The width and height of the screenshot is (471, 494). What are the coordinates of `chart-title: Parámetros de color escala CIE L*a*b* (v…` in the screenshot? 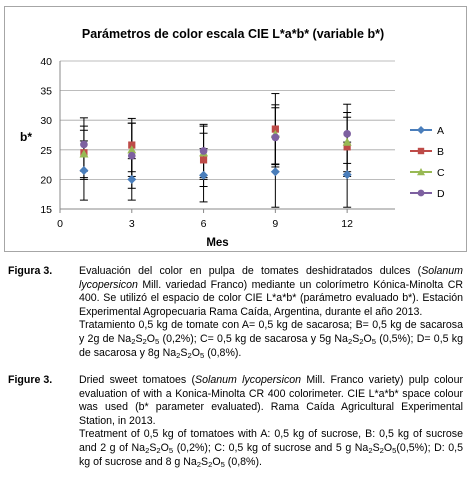 It's located at (233, 34).